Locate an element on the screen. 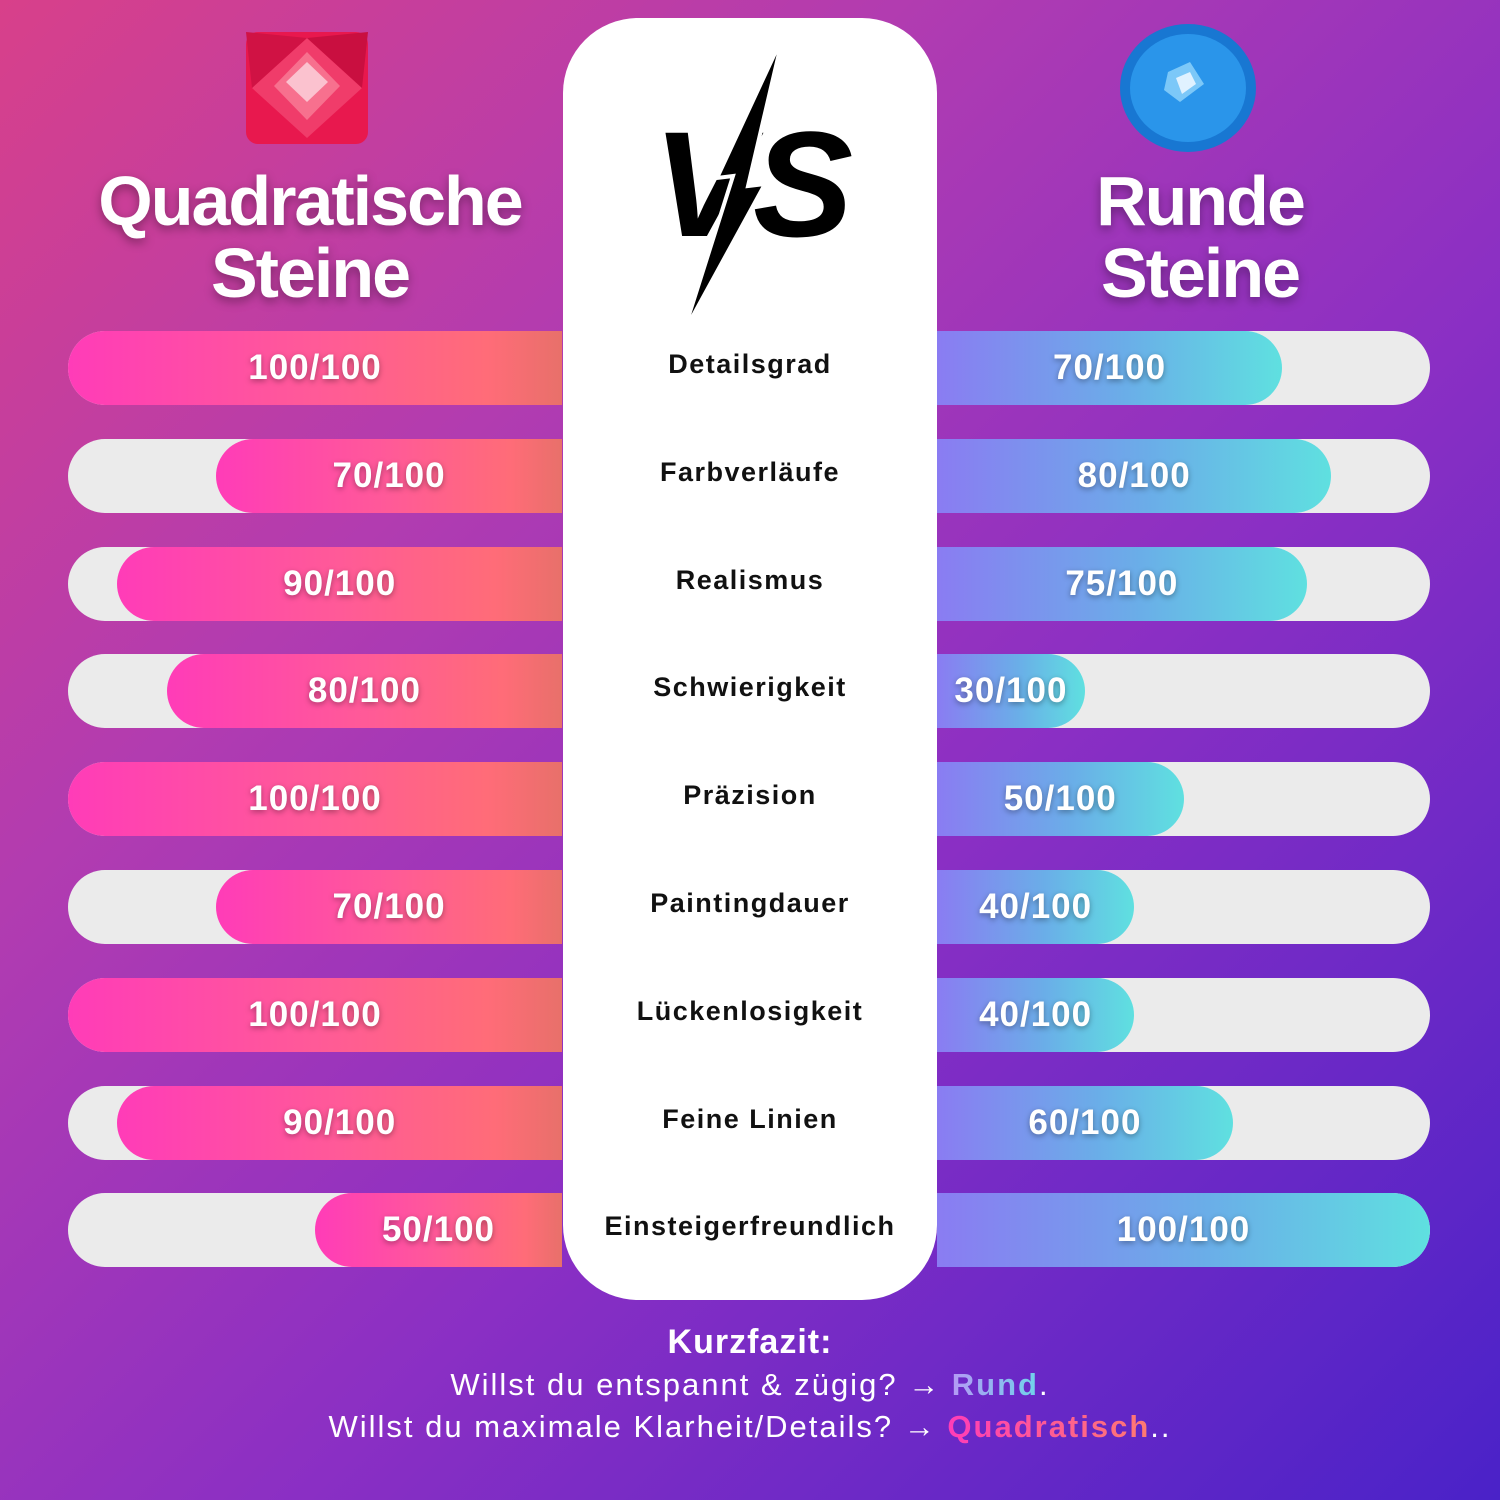 Image resolution: width=1500 pixels, height=1500 pixels. summary-line-1-text: Willst du entspannt & zügig? → is located at coordinates (701, 1384).